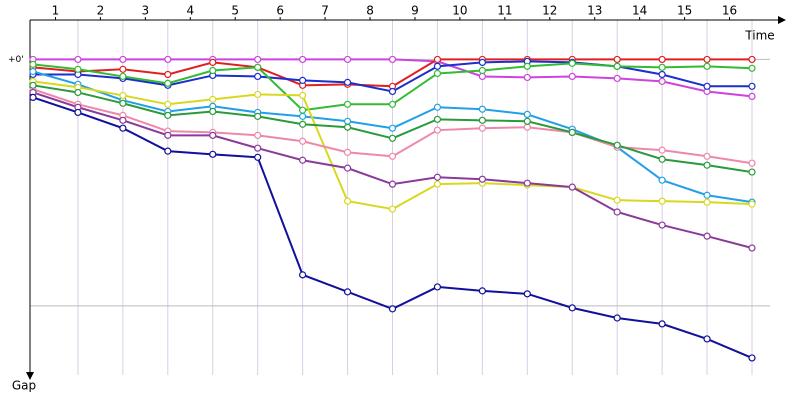 Image resolution: width=800 pixels, height=400 pixels. What do you see at coordinates (415, 11) in the screenshot?
I see `x-tick-label: 9` at bounding box center [415, 11].